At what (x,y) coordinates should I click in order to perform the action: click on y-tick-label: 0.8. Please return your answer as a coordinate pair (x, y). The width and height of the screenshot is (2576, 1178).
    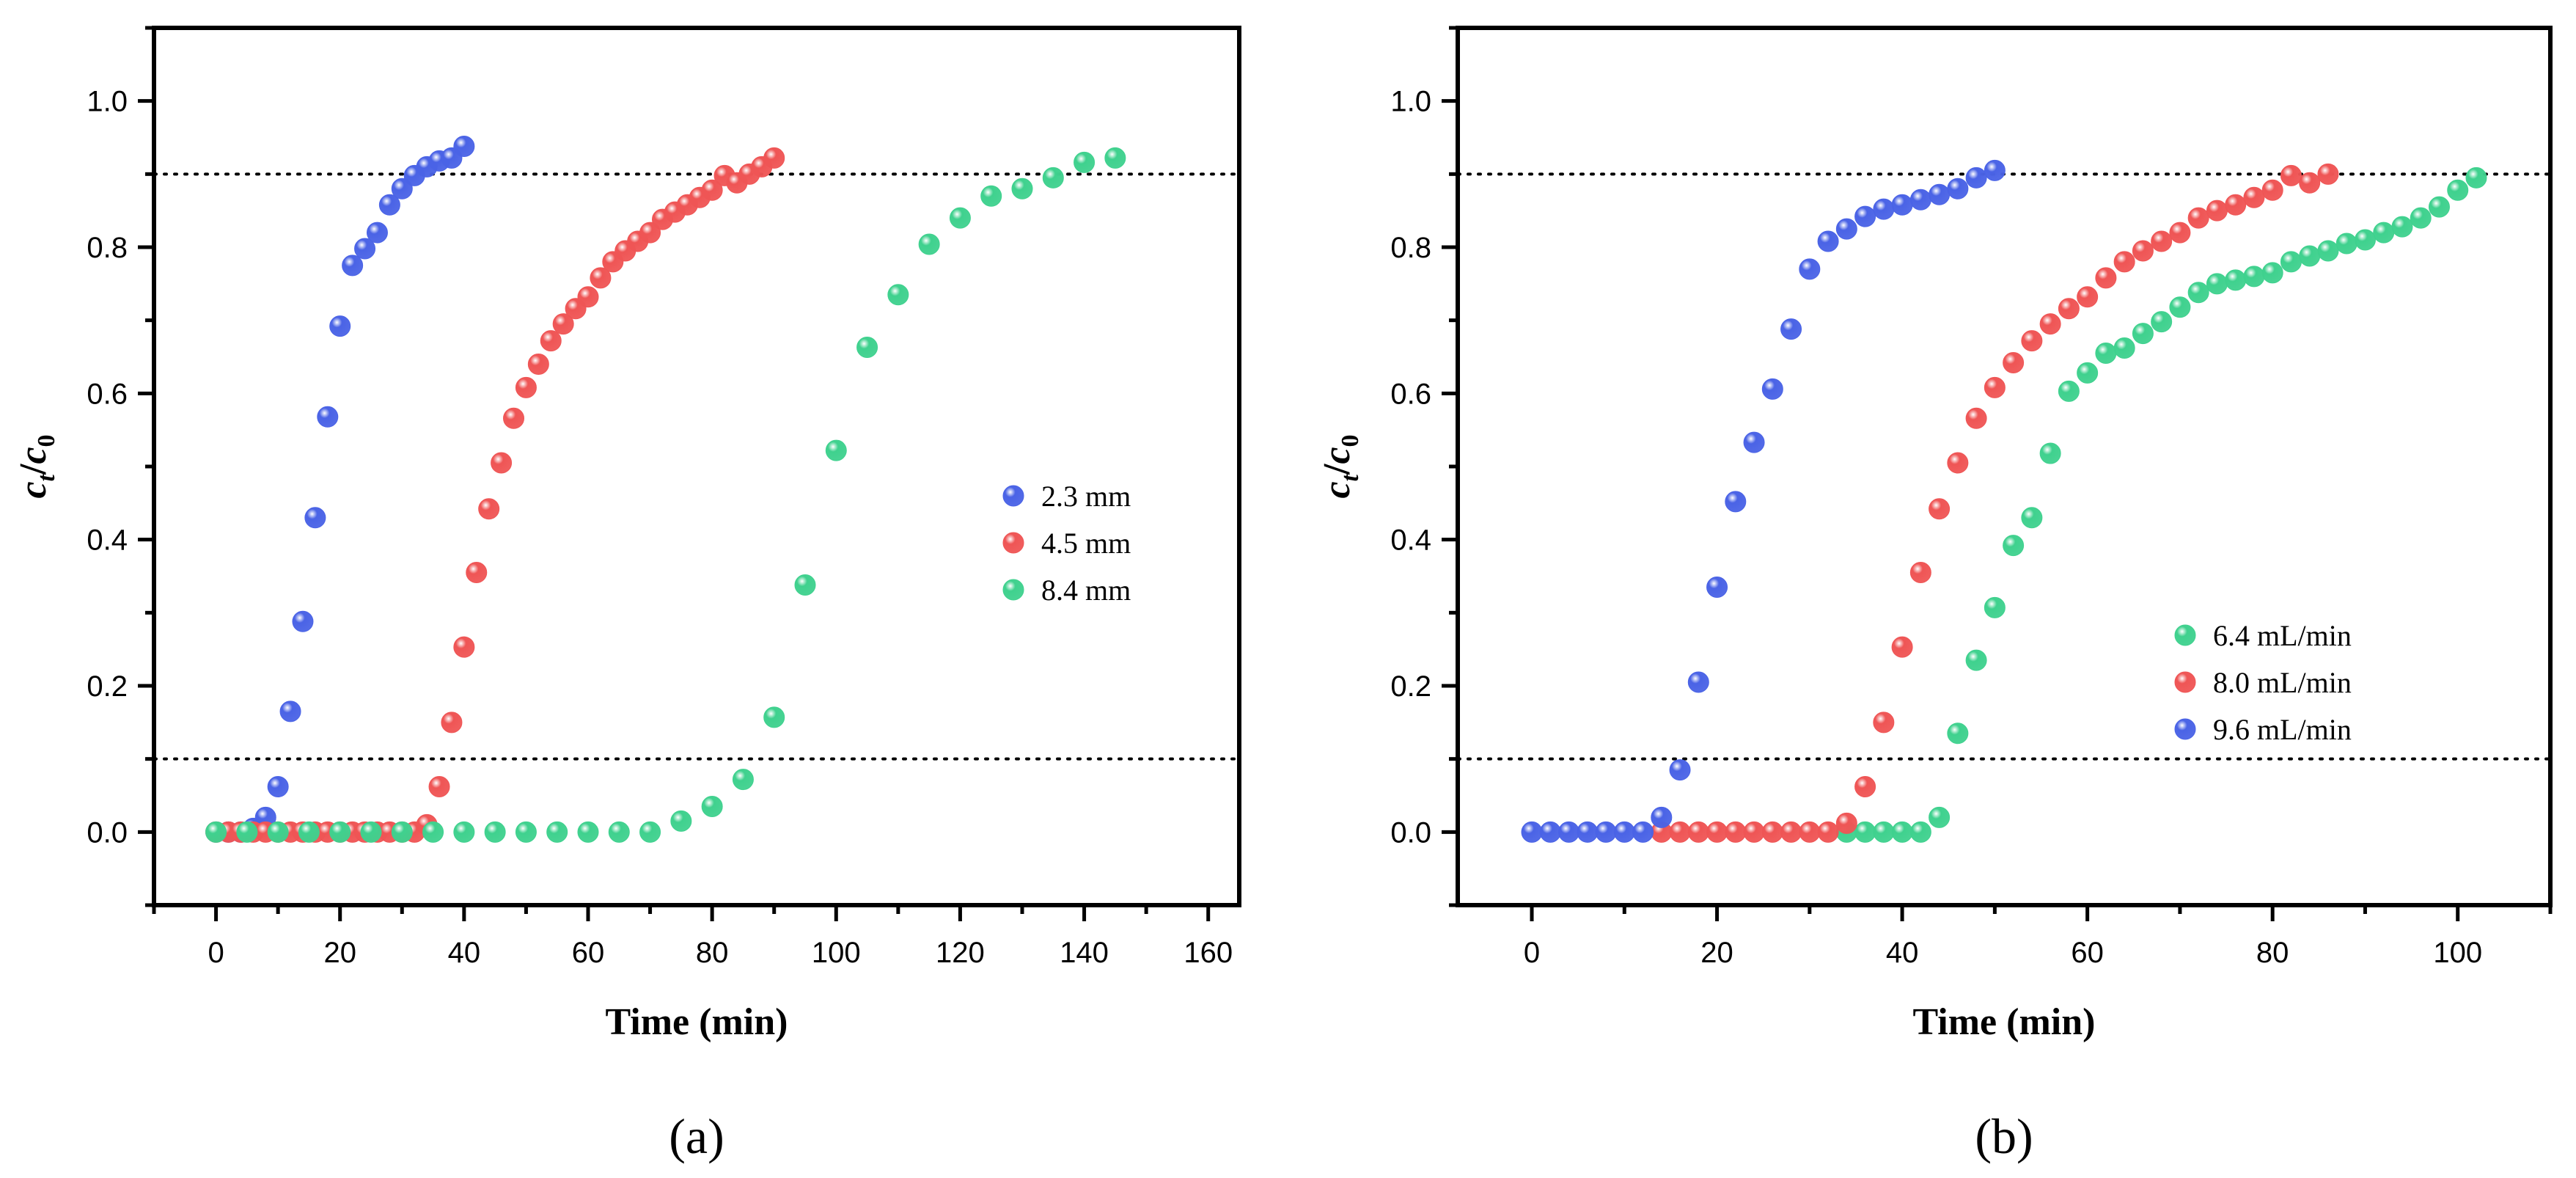
    Looking at the image, I should click on (107, 248).